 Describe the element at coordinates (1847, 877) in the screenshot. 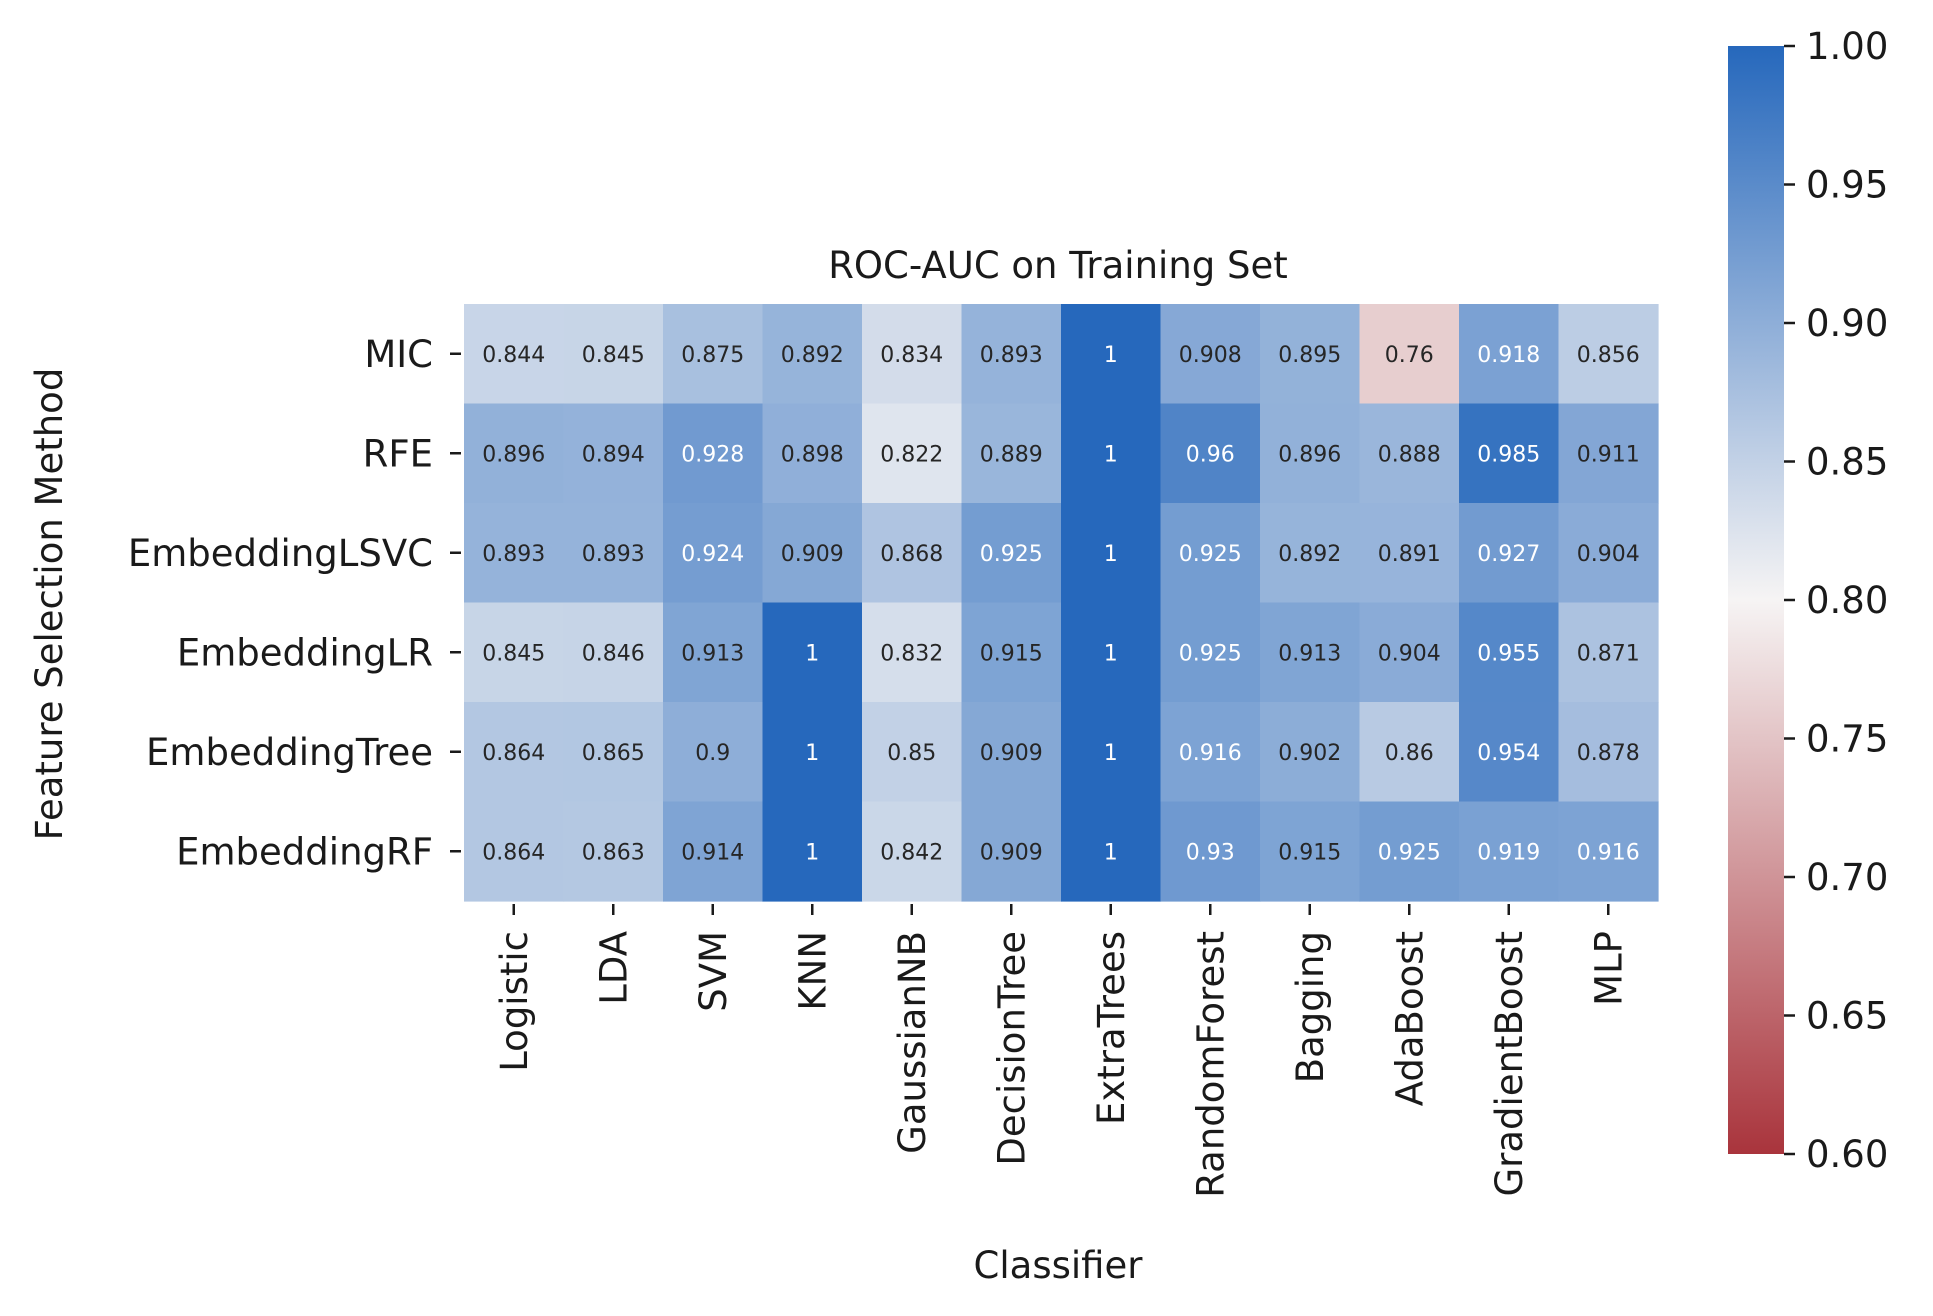

I see `colorbar-tick-label: 0.70` at that location.